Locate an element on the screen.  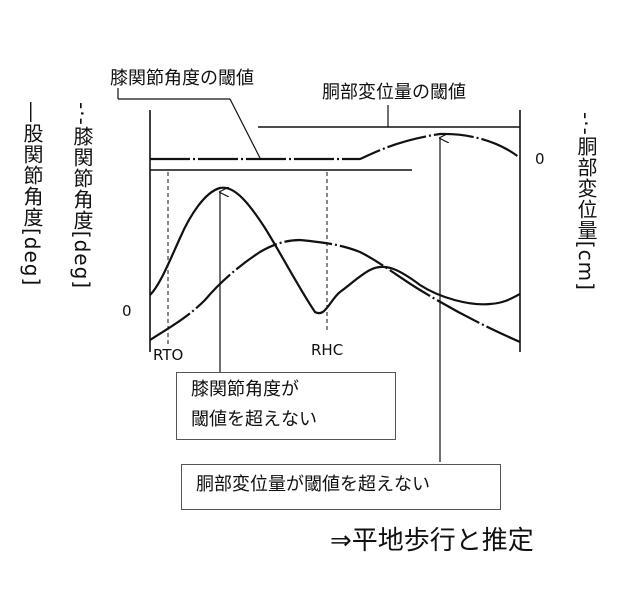
trunk-box-text: 胴部変位量が閾値を超えない is located at coordinates (341, 486).